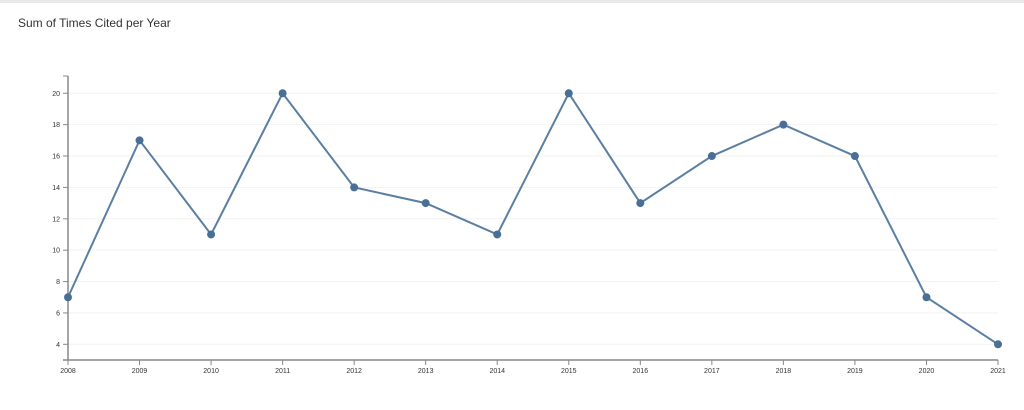  I want to click on x-tick-label: 2009, so click(140, 371).